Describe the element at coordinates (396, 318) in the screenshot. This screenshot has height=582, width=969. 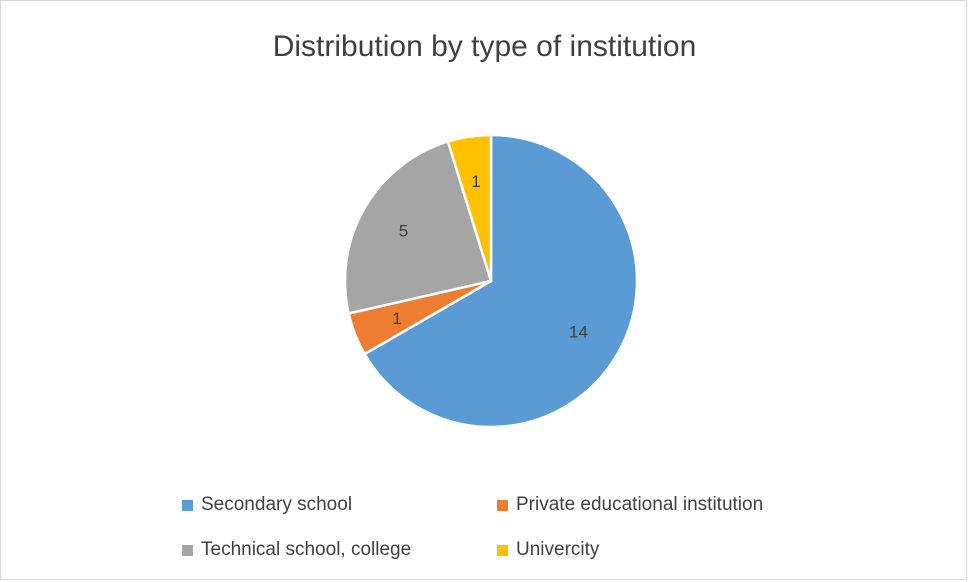
I see `data-label-private-educational-institution: 1` at that location.